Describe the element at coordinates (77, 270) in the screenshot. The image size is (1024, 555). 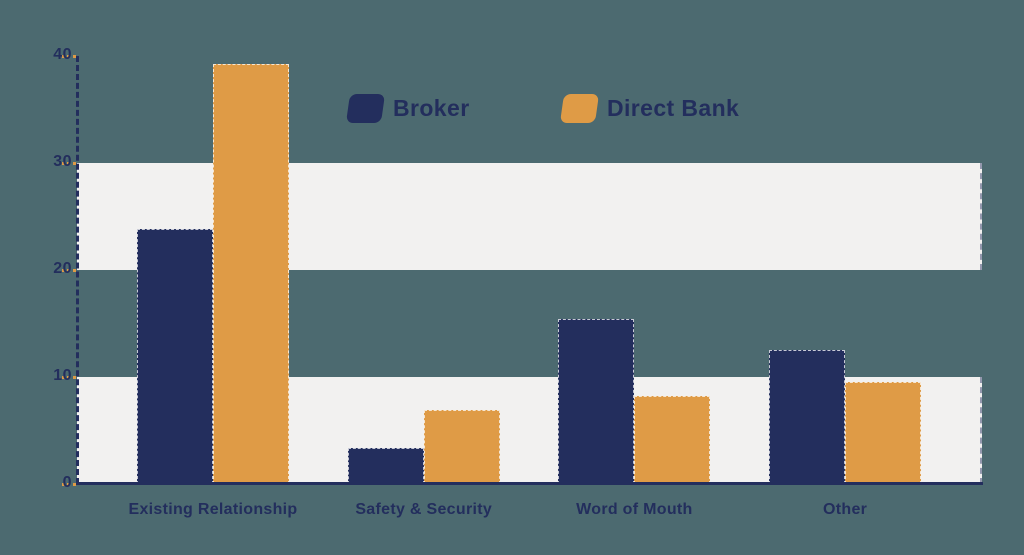
I see `y-axis` at that location.